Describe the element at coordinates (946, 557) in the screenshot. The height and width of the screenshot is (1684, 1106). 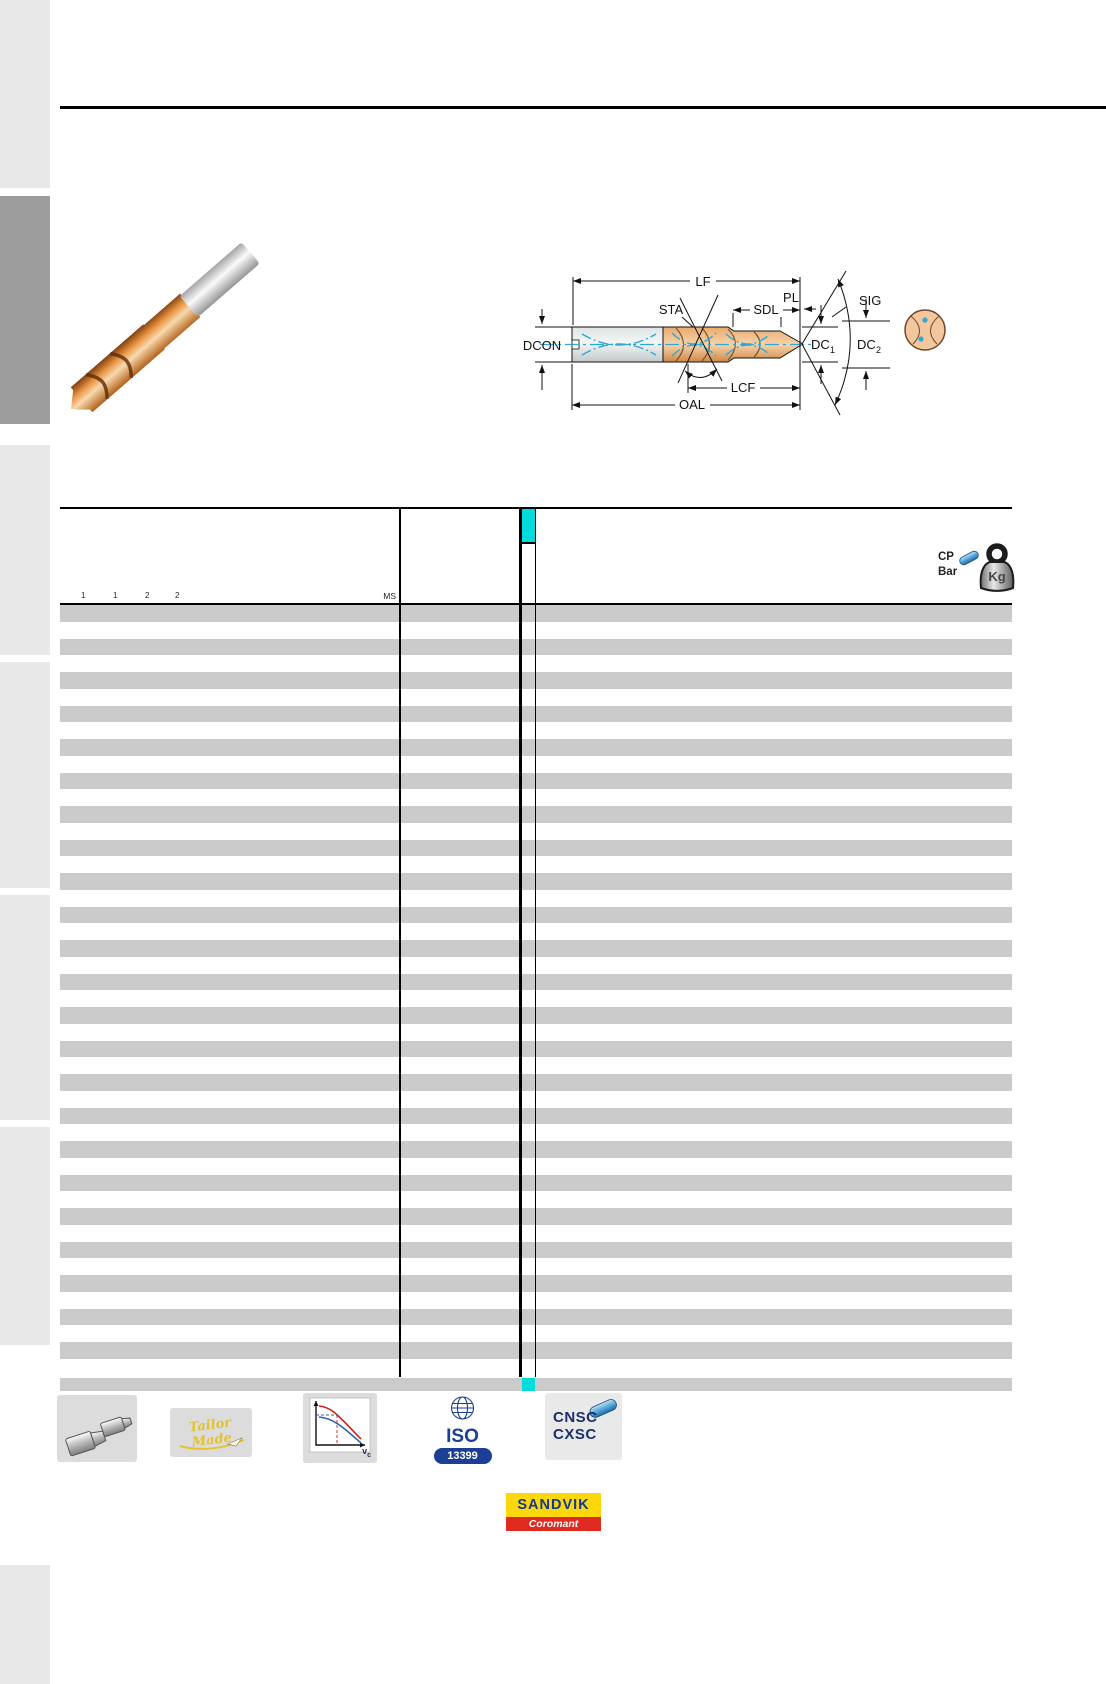
I see `cp-label: CP` at that location.